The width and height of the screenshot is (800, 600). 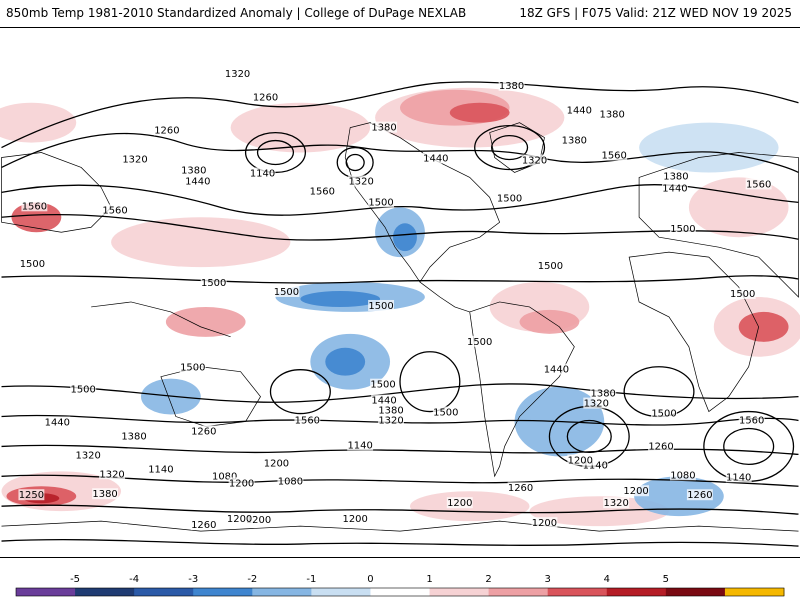 What do you see at coordinates (31, 495) in the screenshot?
I see `contour-label: 1250` at bounding box center [31, 495].